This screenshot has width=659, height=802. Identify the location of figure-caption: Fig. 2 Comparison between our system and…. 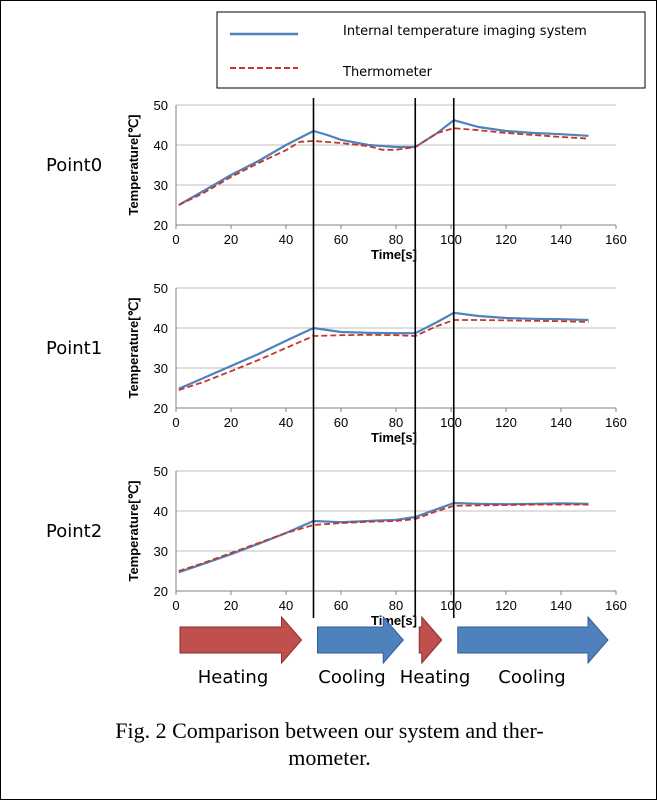
(329, 744).